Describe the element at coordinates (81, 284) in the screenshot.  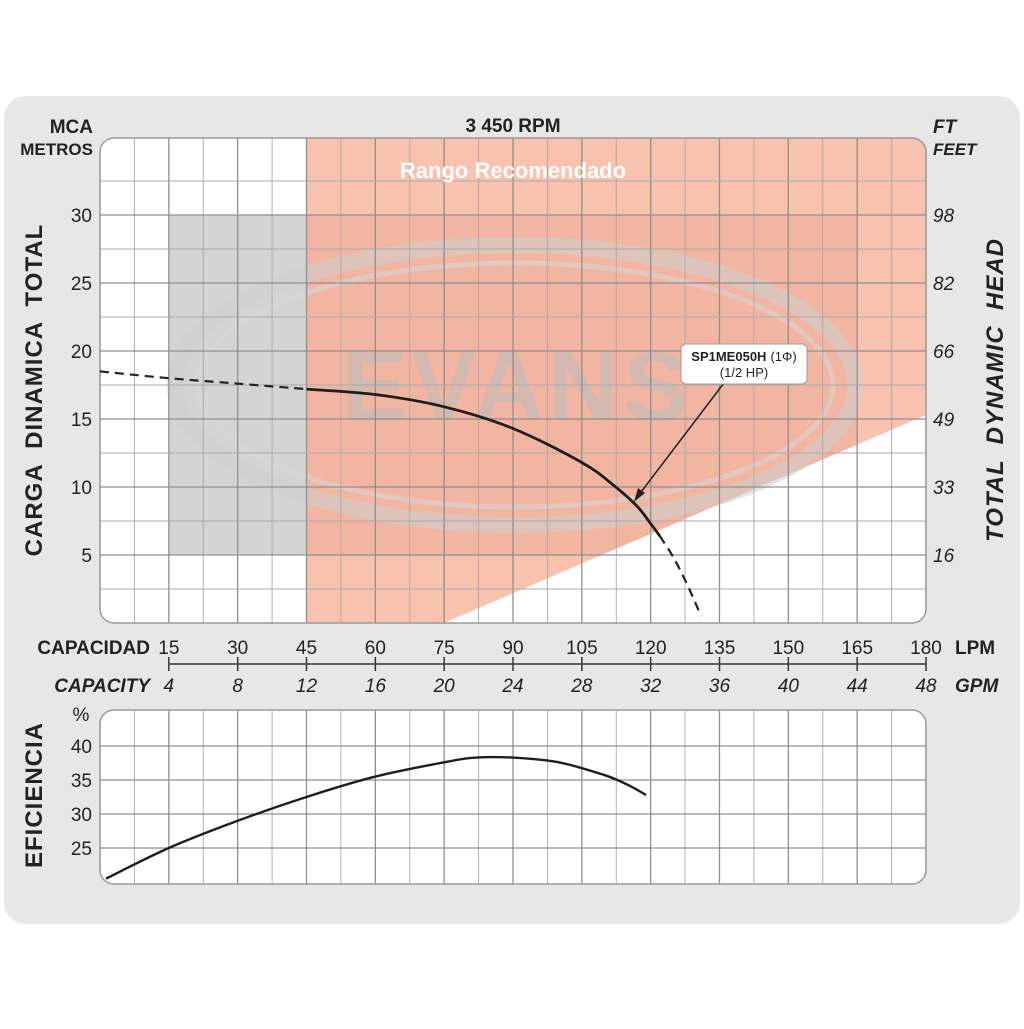
I see `y-tick-label: 25` at that location.